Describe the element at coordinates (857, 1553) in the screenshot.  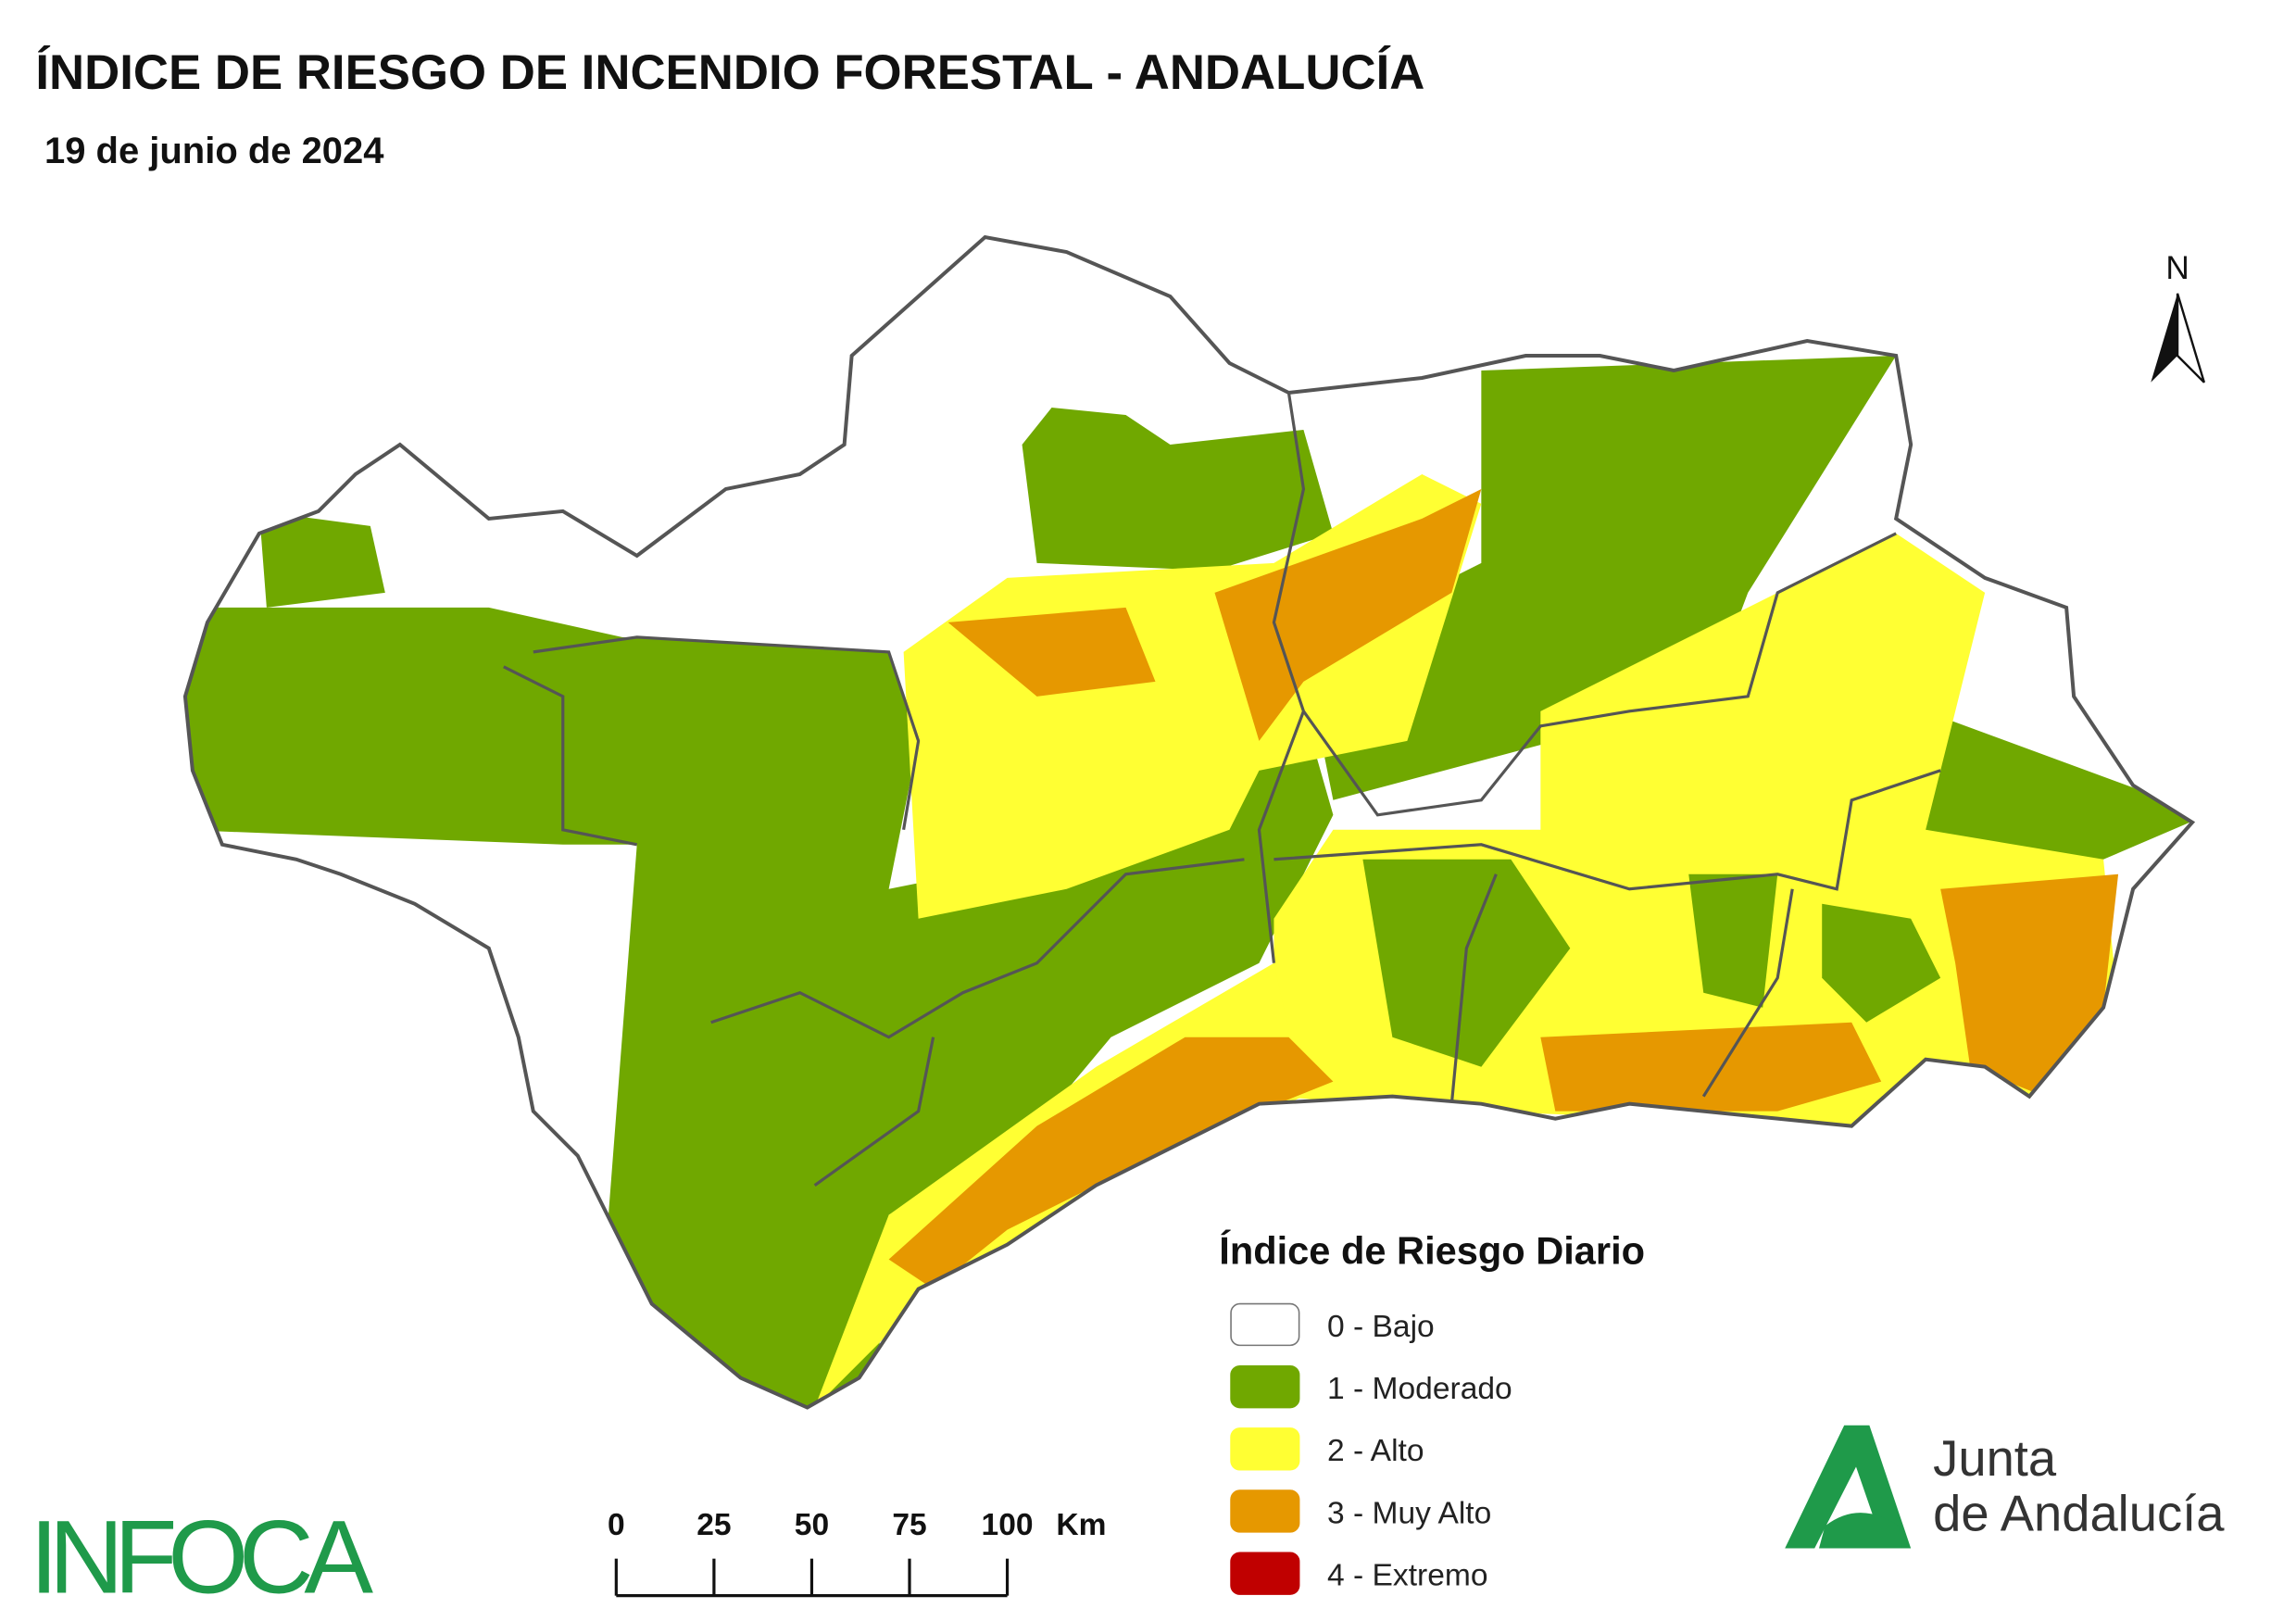
I see `scale-bar: 0 25 50 75 100 Km` at that location.